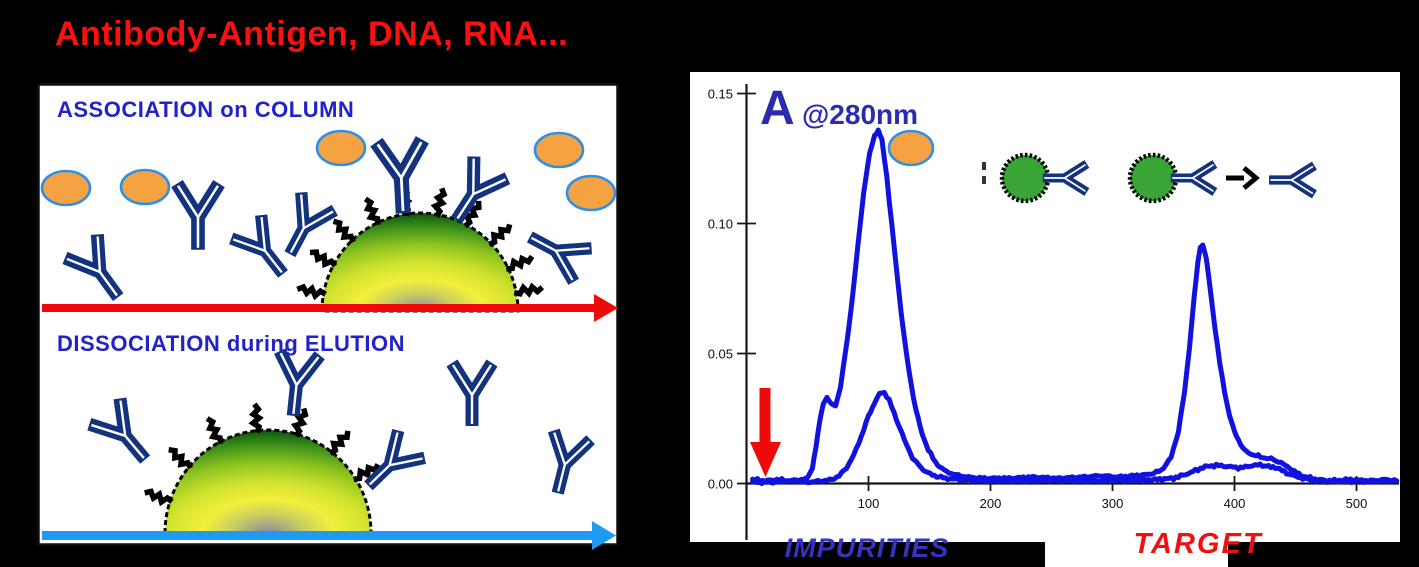 The height and width of the screenshot is (567, 1419). Describe the element at coordinates (720, 94) in the screenshot. I see `y-tick-label: 0.15` at that location.